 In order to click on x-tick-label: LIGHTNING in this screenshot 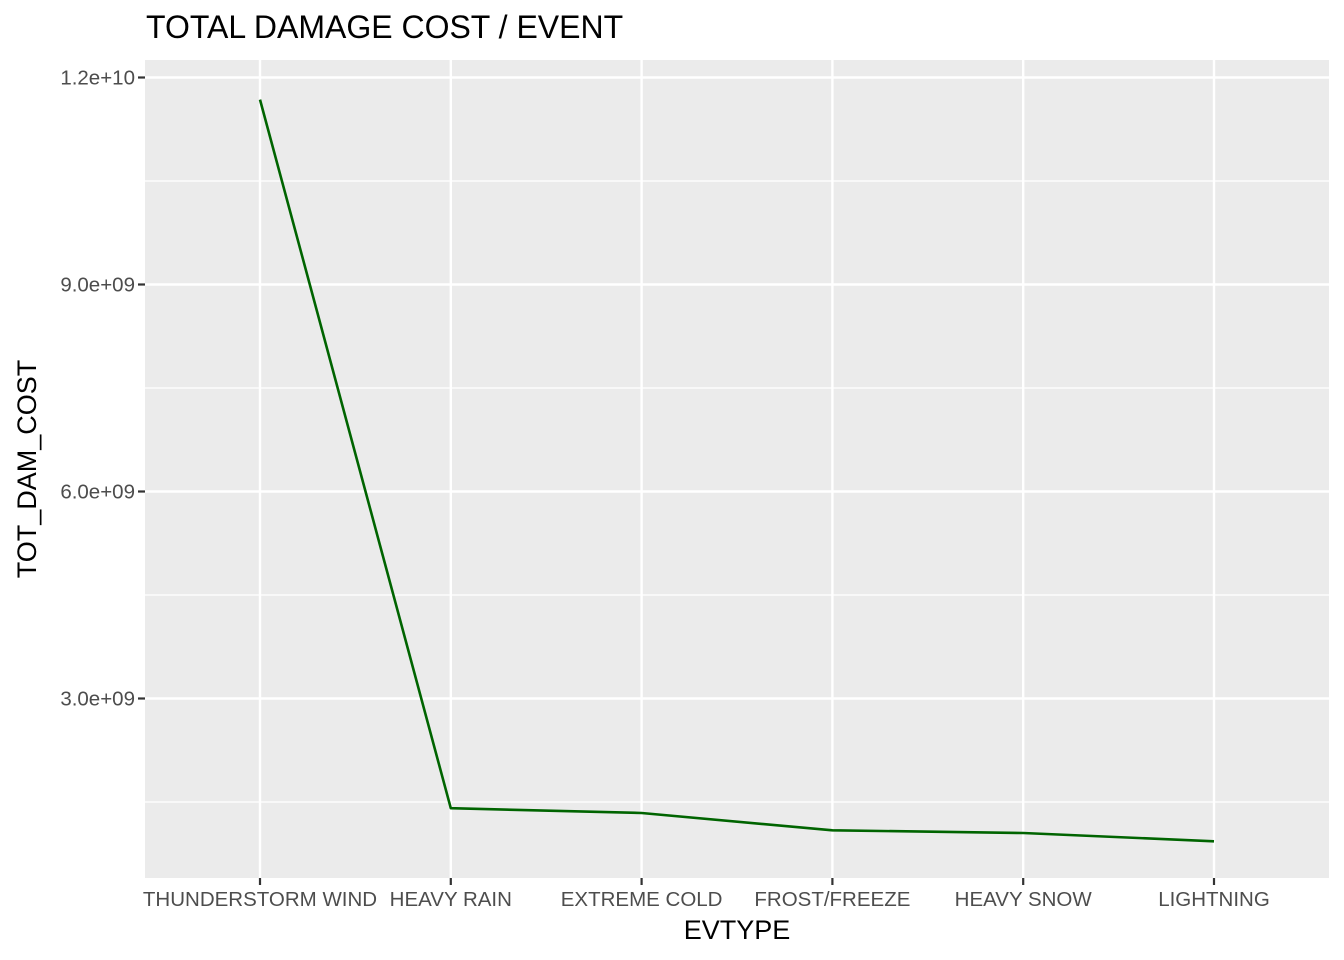, I will do `click(1214, 899)`.